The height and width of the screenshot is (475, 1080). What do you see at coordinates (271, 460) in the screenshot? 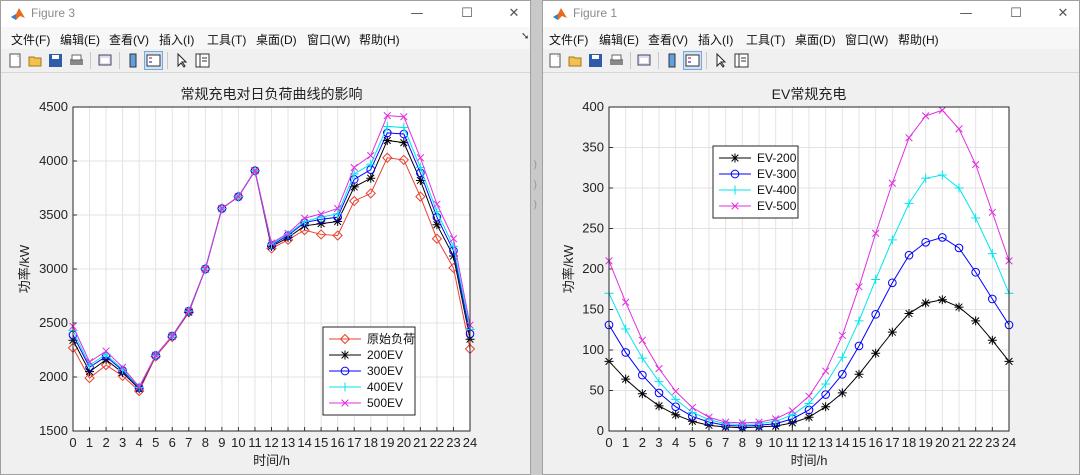
I see `x-axis-label: 时间/h` at bounding box center [271, 460].